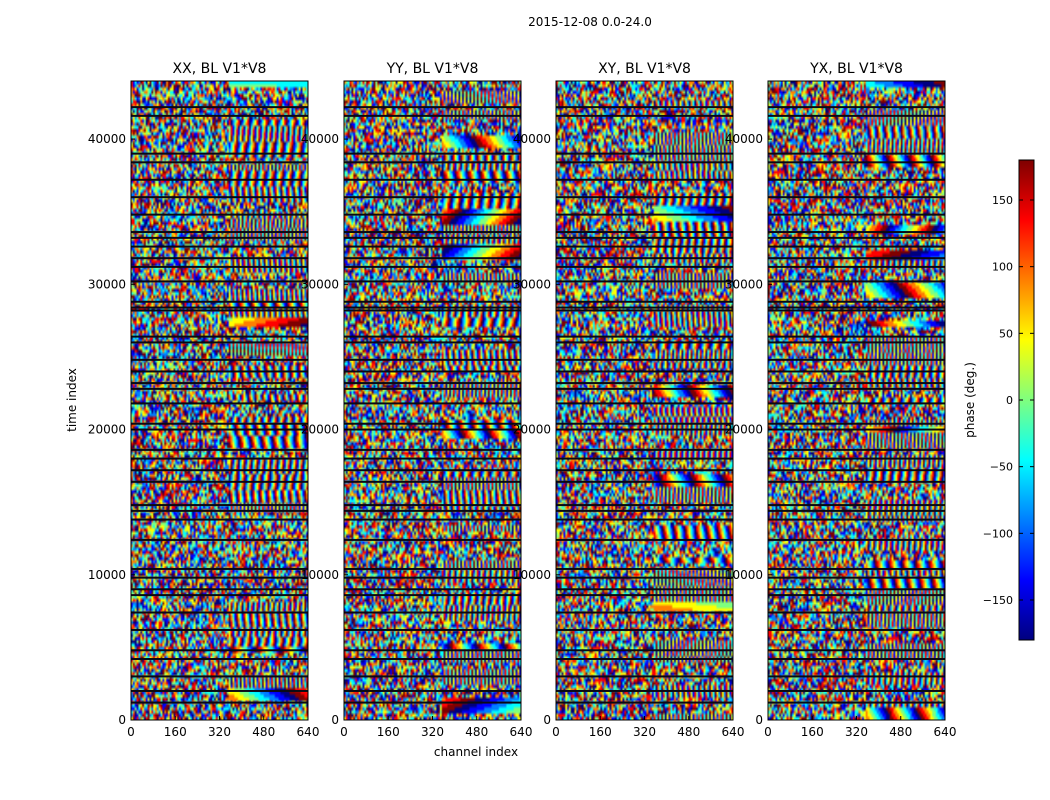 The image size is (1050, 800). I want to click on y-tick-label: 20000, so click(107, 430).